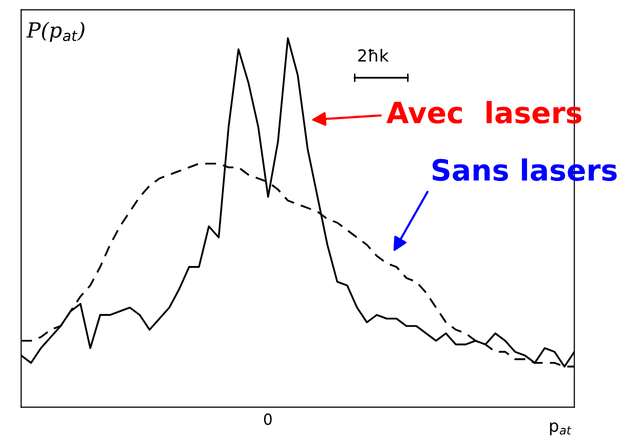  What do you see at coordinates (55, 32) in the screenshot?
I see `y-axis-title: P(p$_{at}$)` at bounding box center [55, 32].